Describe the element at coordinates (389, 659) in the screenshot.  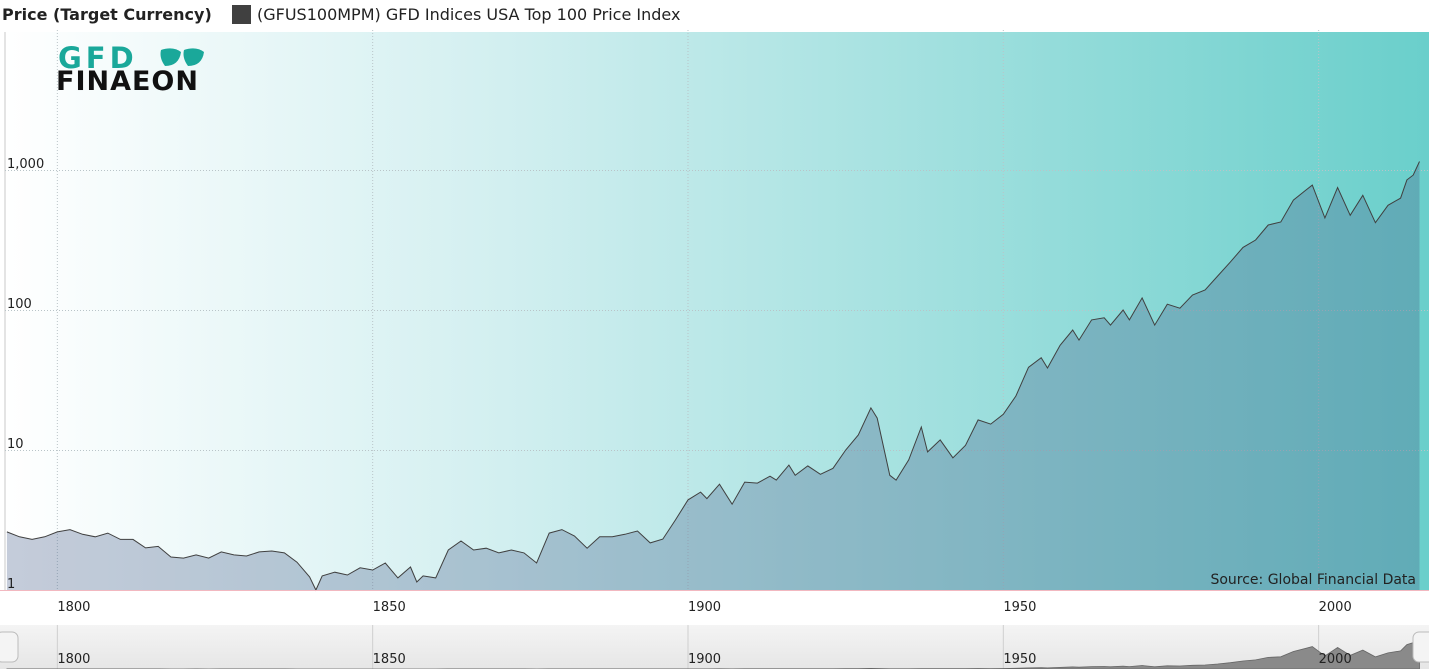
I see `navigator-tick-label: 1850` at that location.